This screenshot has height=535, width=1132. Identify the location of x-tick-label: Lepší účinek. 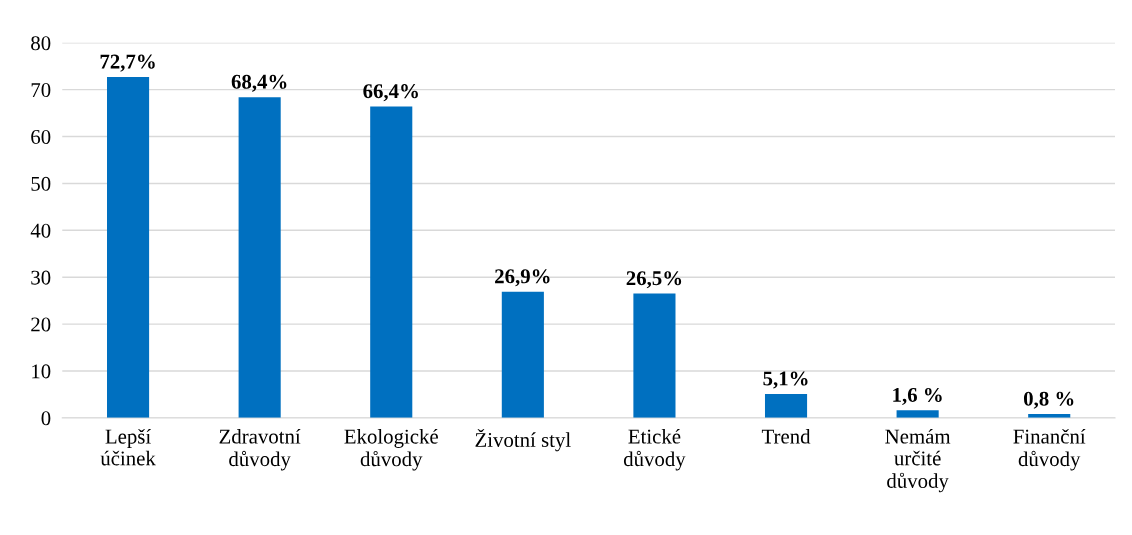
(128, 447).